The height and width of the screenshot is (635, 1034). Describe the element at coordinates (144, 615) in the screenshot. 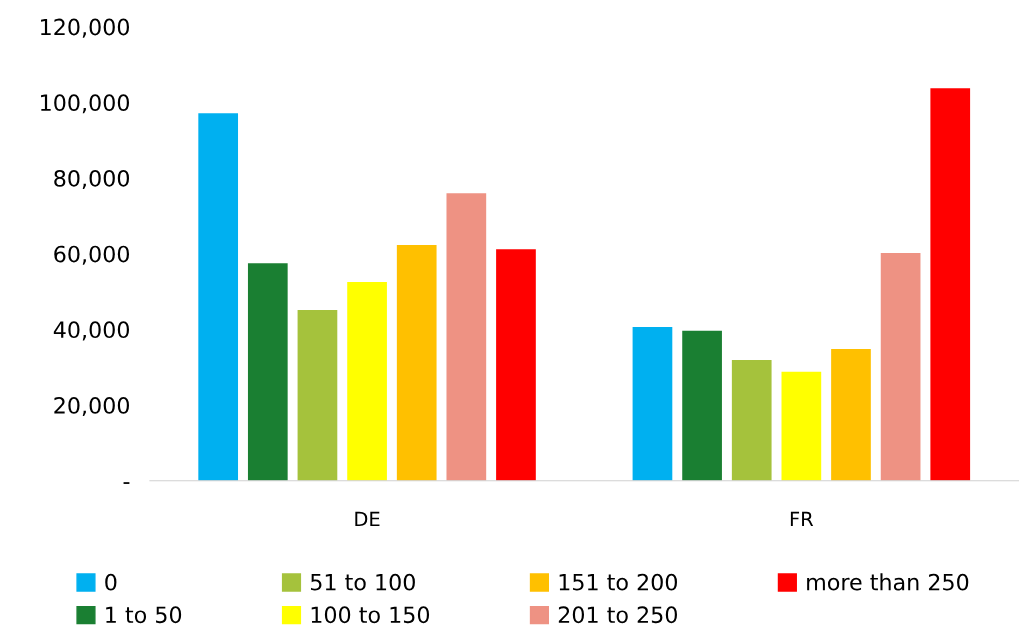

I see `legend-label: 1 to 50` at that location.